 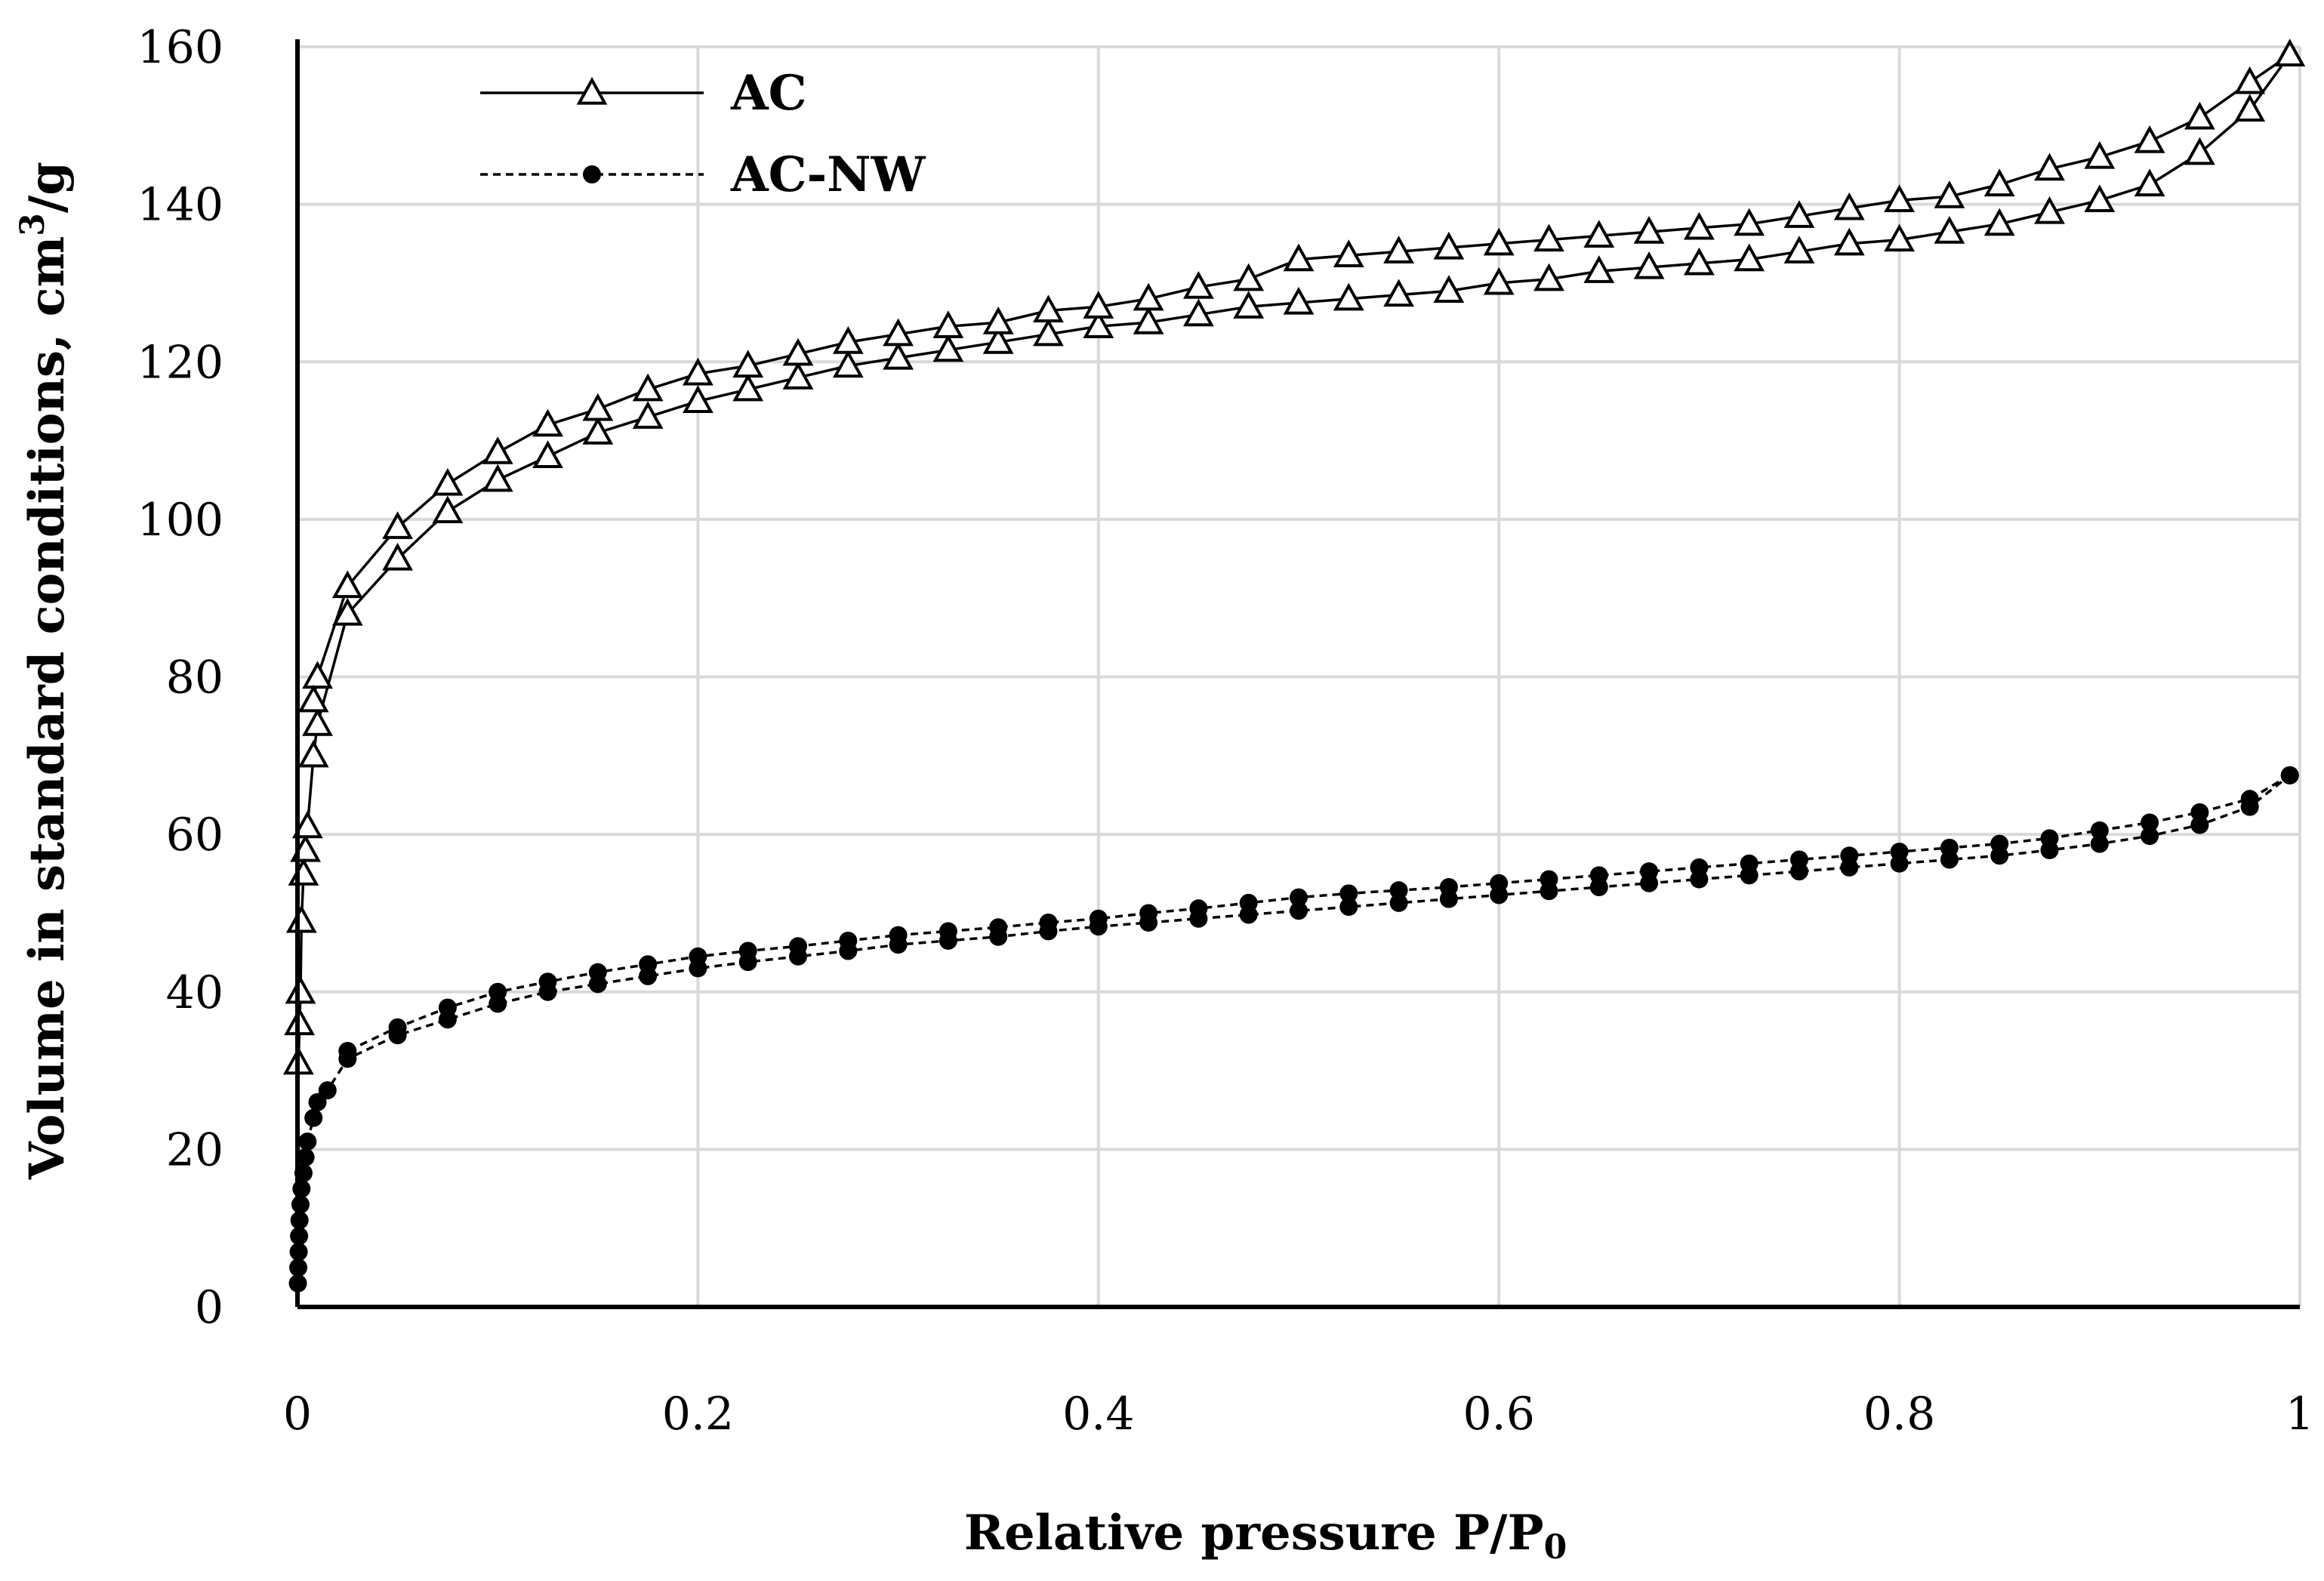 I want to click on y-tick-label: 100, so click(x=180, y=520).